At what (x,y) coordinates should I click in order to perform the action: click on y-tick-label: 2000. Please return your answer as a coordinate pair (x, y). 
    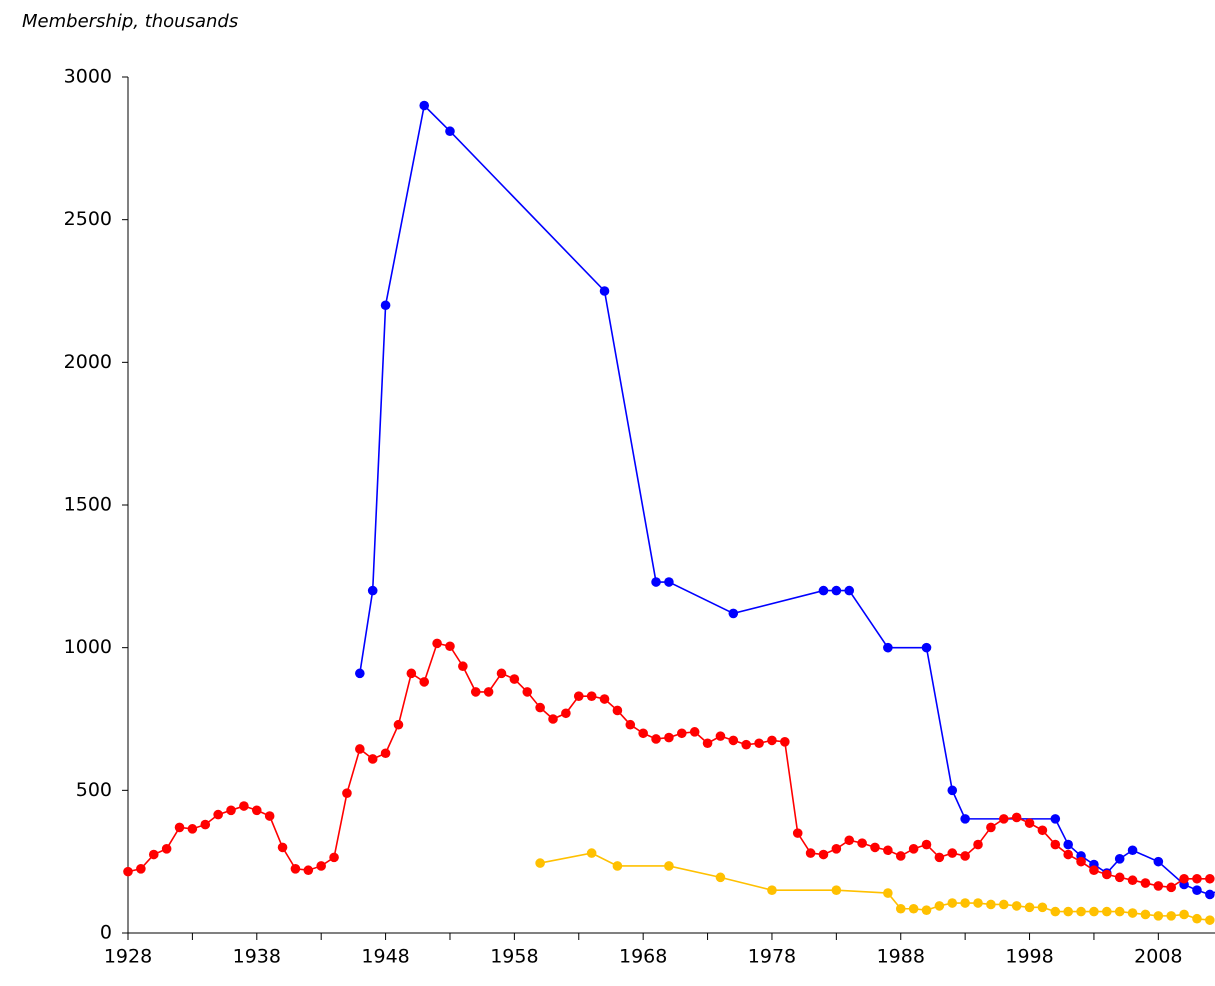
    Looking at the image, I should click on (88, 362).